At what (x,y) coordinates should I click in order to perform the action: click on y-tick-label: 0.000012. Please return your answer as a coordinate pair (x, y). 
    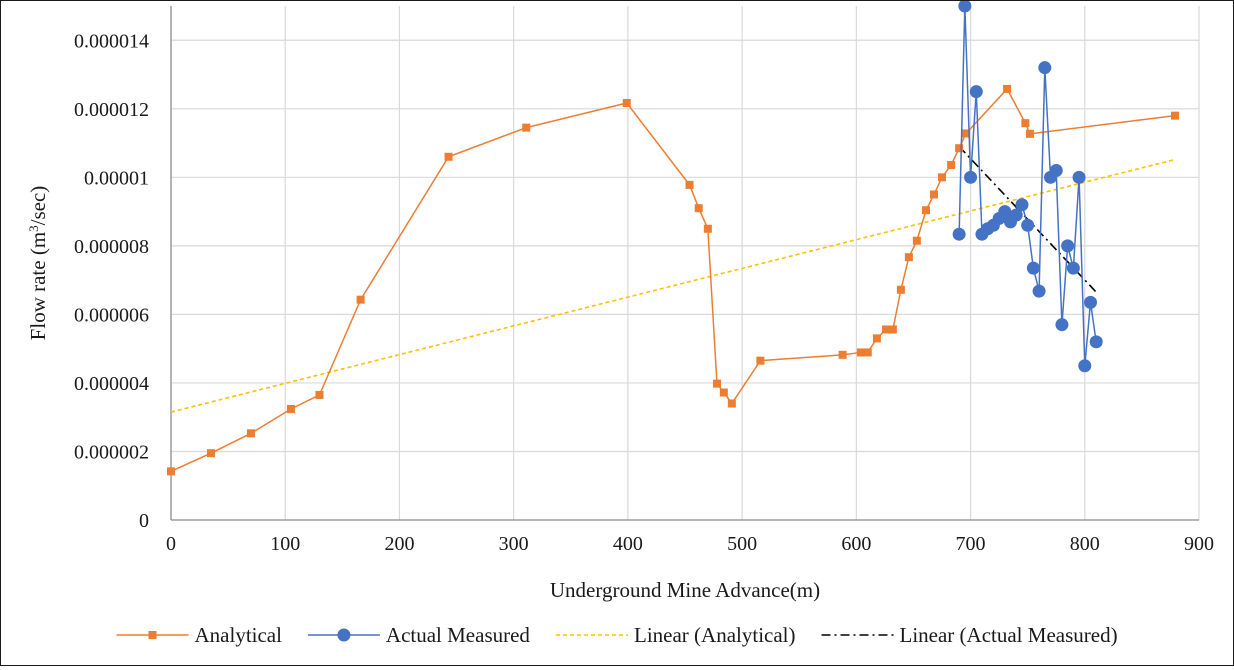
    Looking at the image, I should click on (111, 110).